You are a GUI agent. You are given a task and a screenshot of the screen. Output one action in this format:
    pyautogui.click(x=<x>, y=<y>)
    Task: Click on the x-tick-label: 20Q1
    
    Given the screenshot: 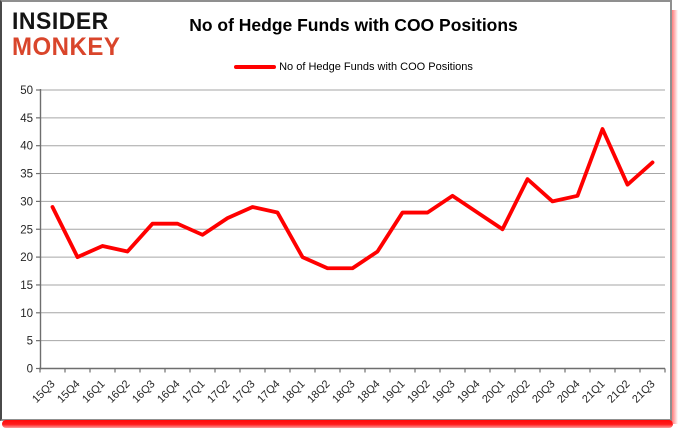 What is the action you would take?
    pyautogui.click(x=494, y=392)
    